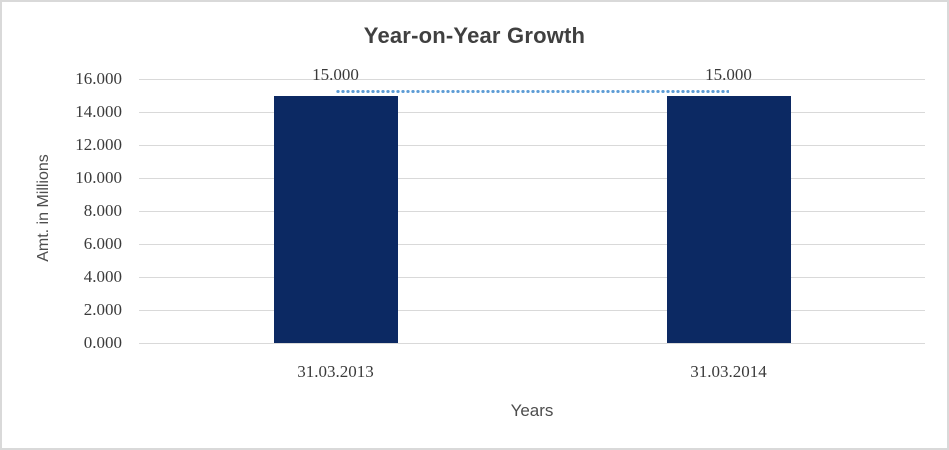 This screenshot has width=949, height=450. I want to click on y-tick-label: 10.000, so click(98, 177).